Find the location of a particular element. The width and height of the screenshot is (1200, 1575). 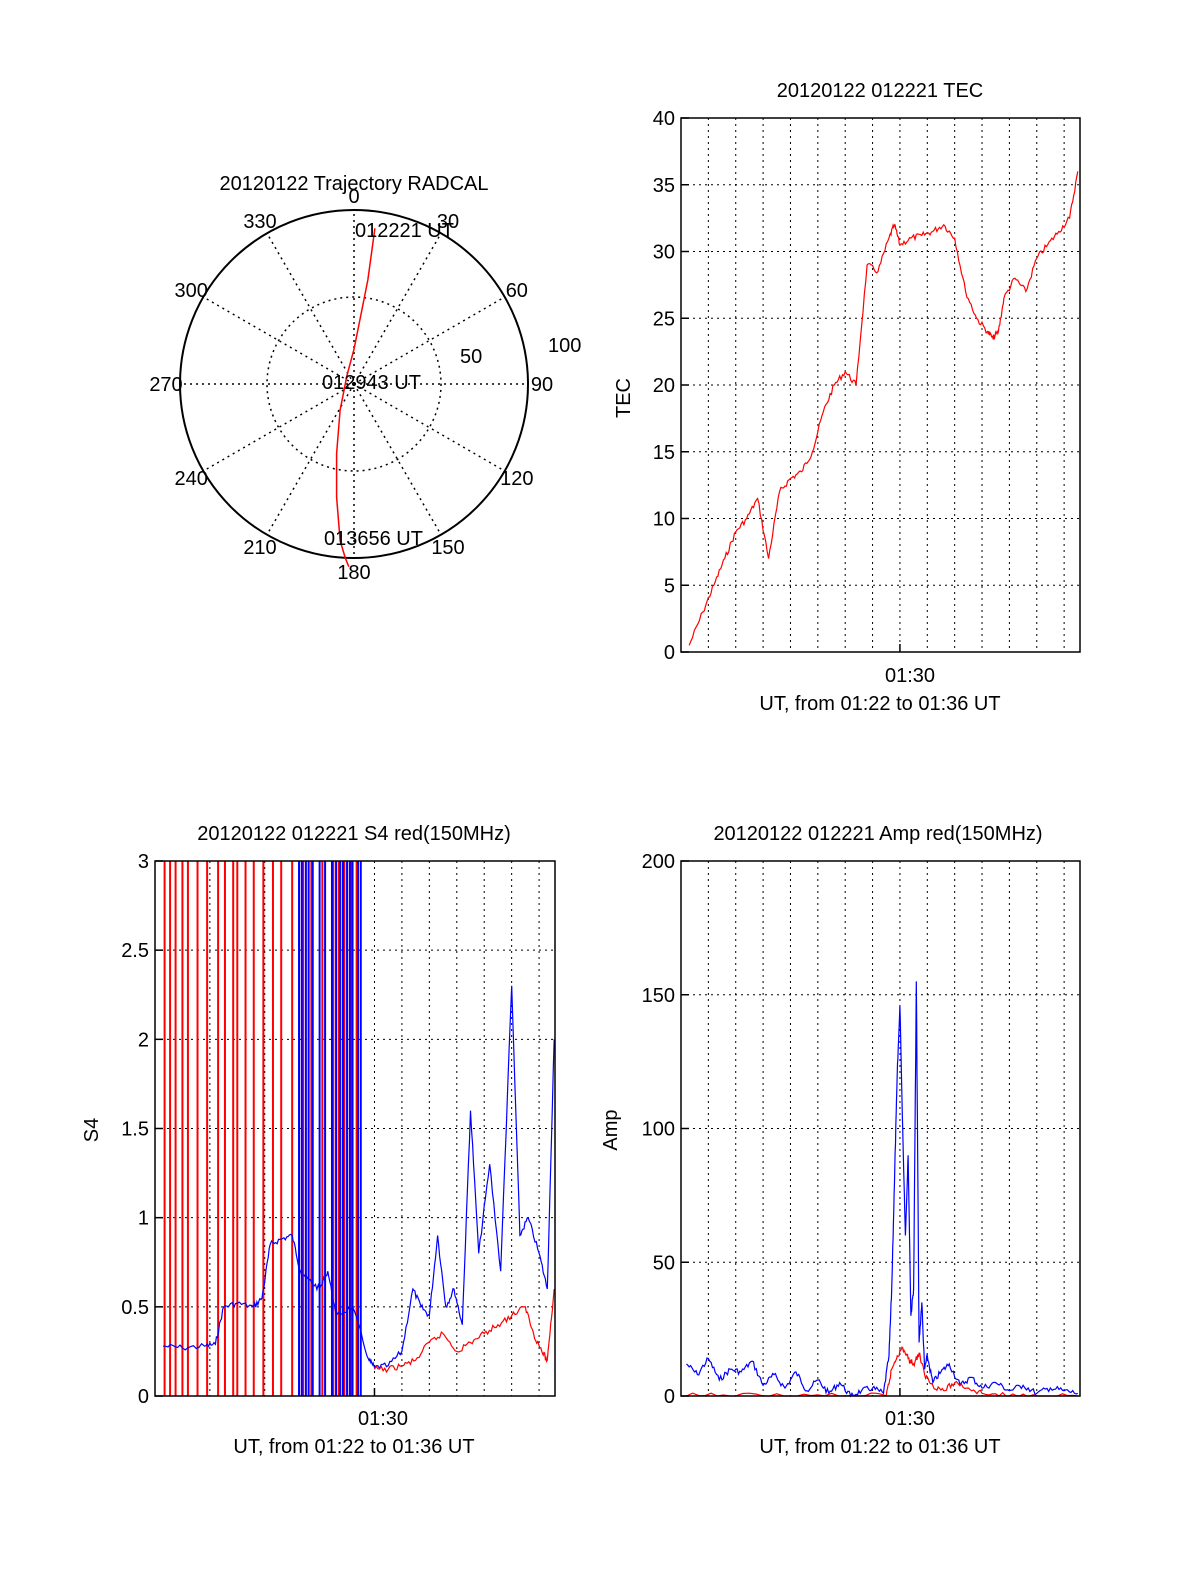

tec-y-ticks: 0 5 10 15 20 25 30 35 40 is located at coordinates (777, 386).